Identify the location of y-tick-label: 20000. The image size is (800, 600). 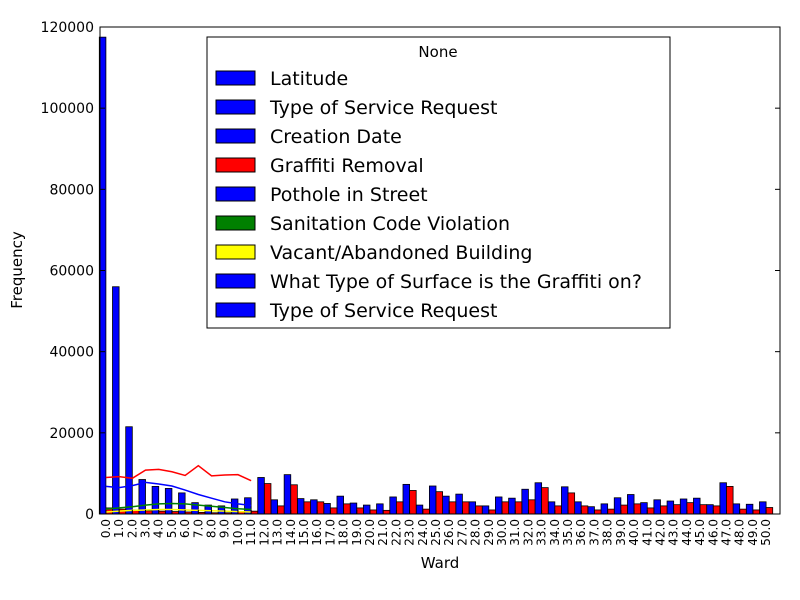
(71, 434).